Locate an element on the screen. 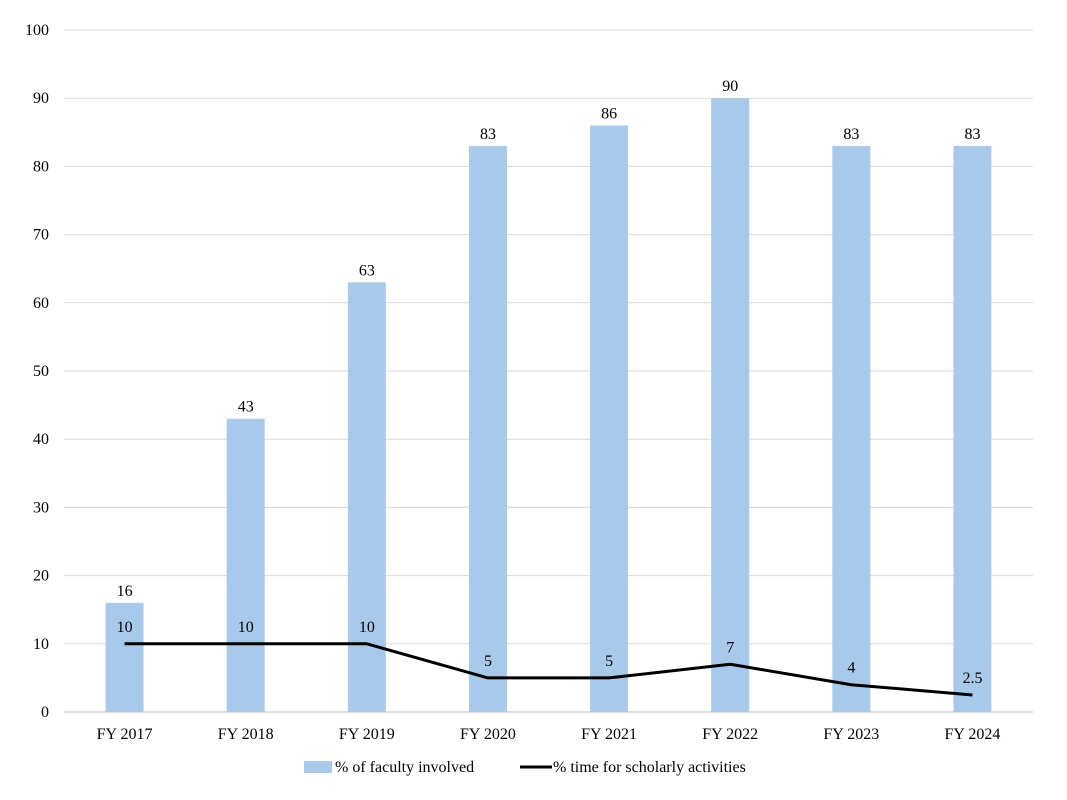 This screenshot has width=1067, height=800. y-tick-label: 50 is located at coordinates (41, 371).